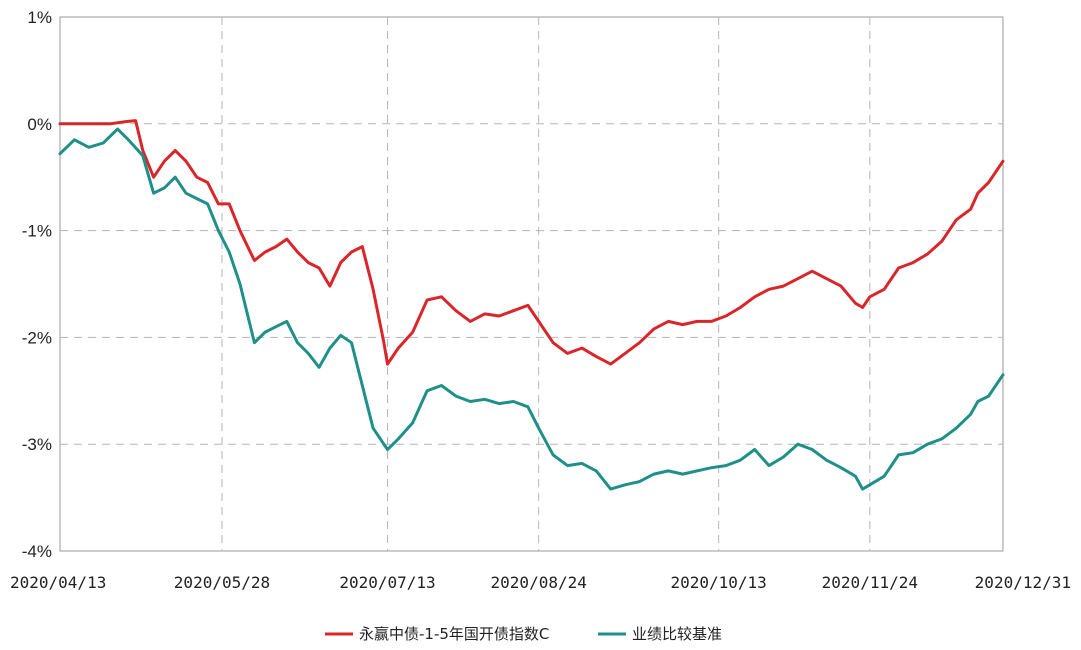  I want to click on y-tick-label: -3%, so click(37, 444).